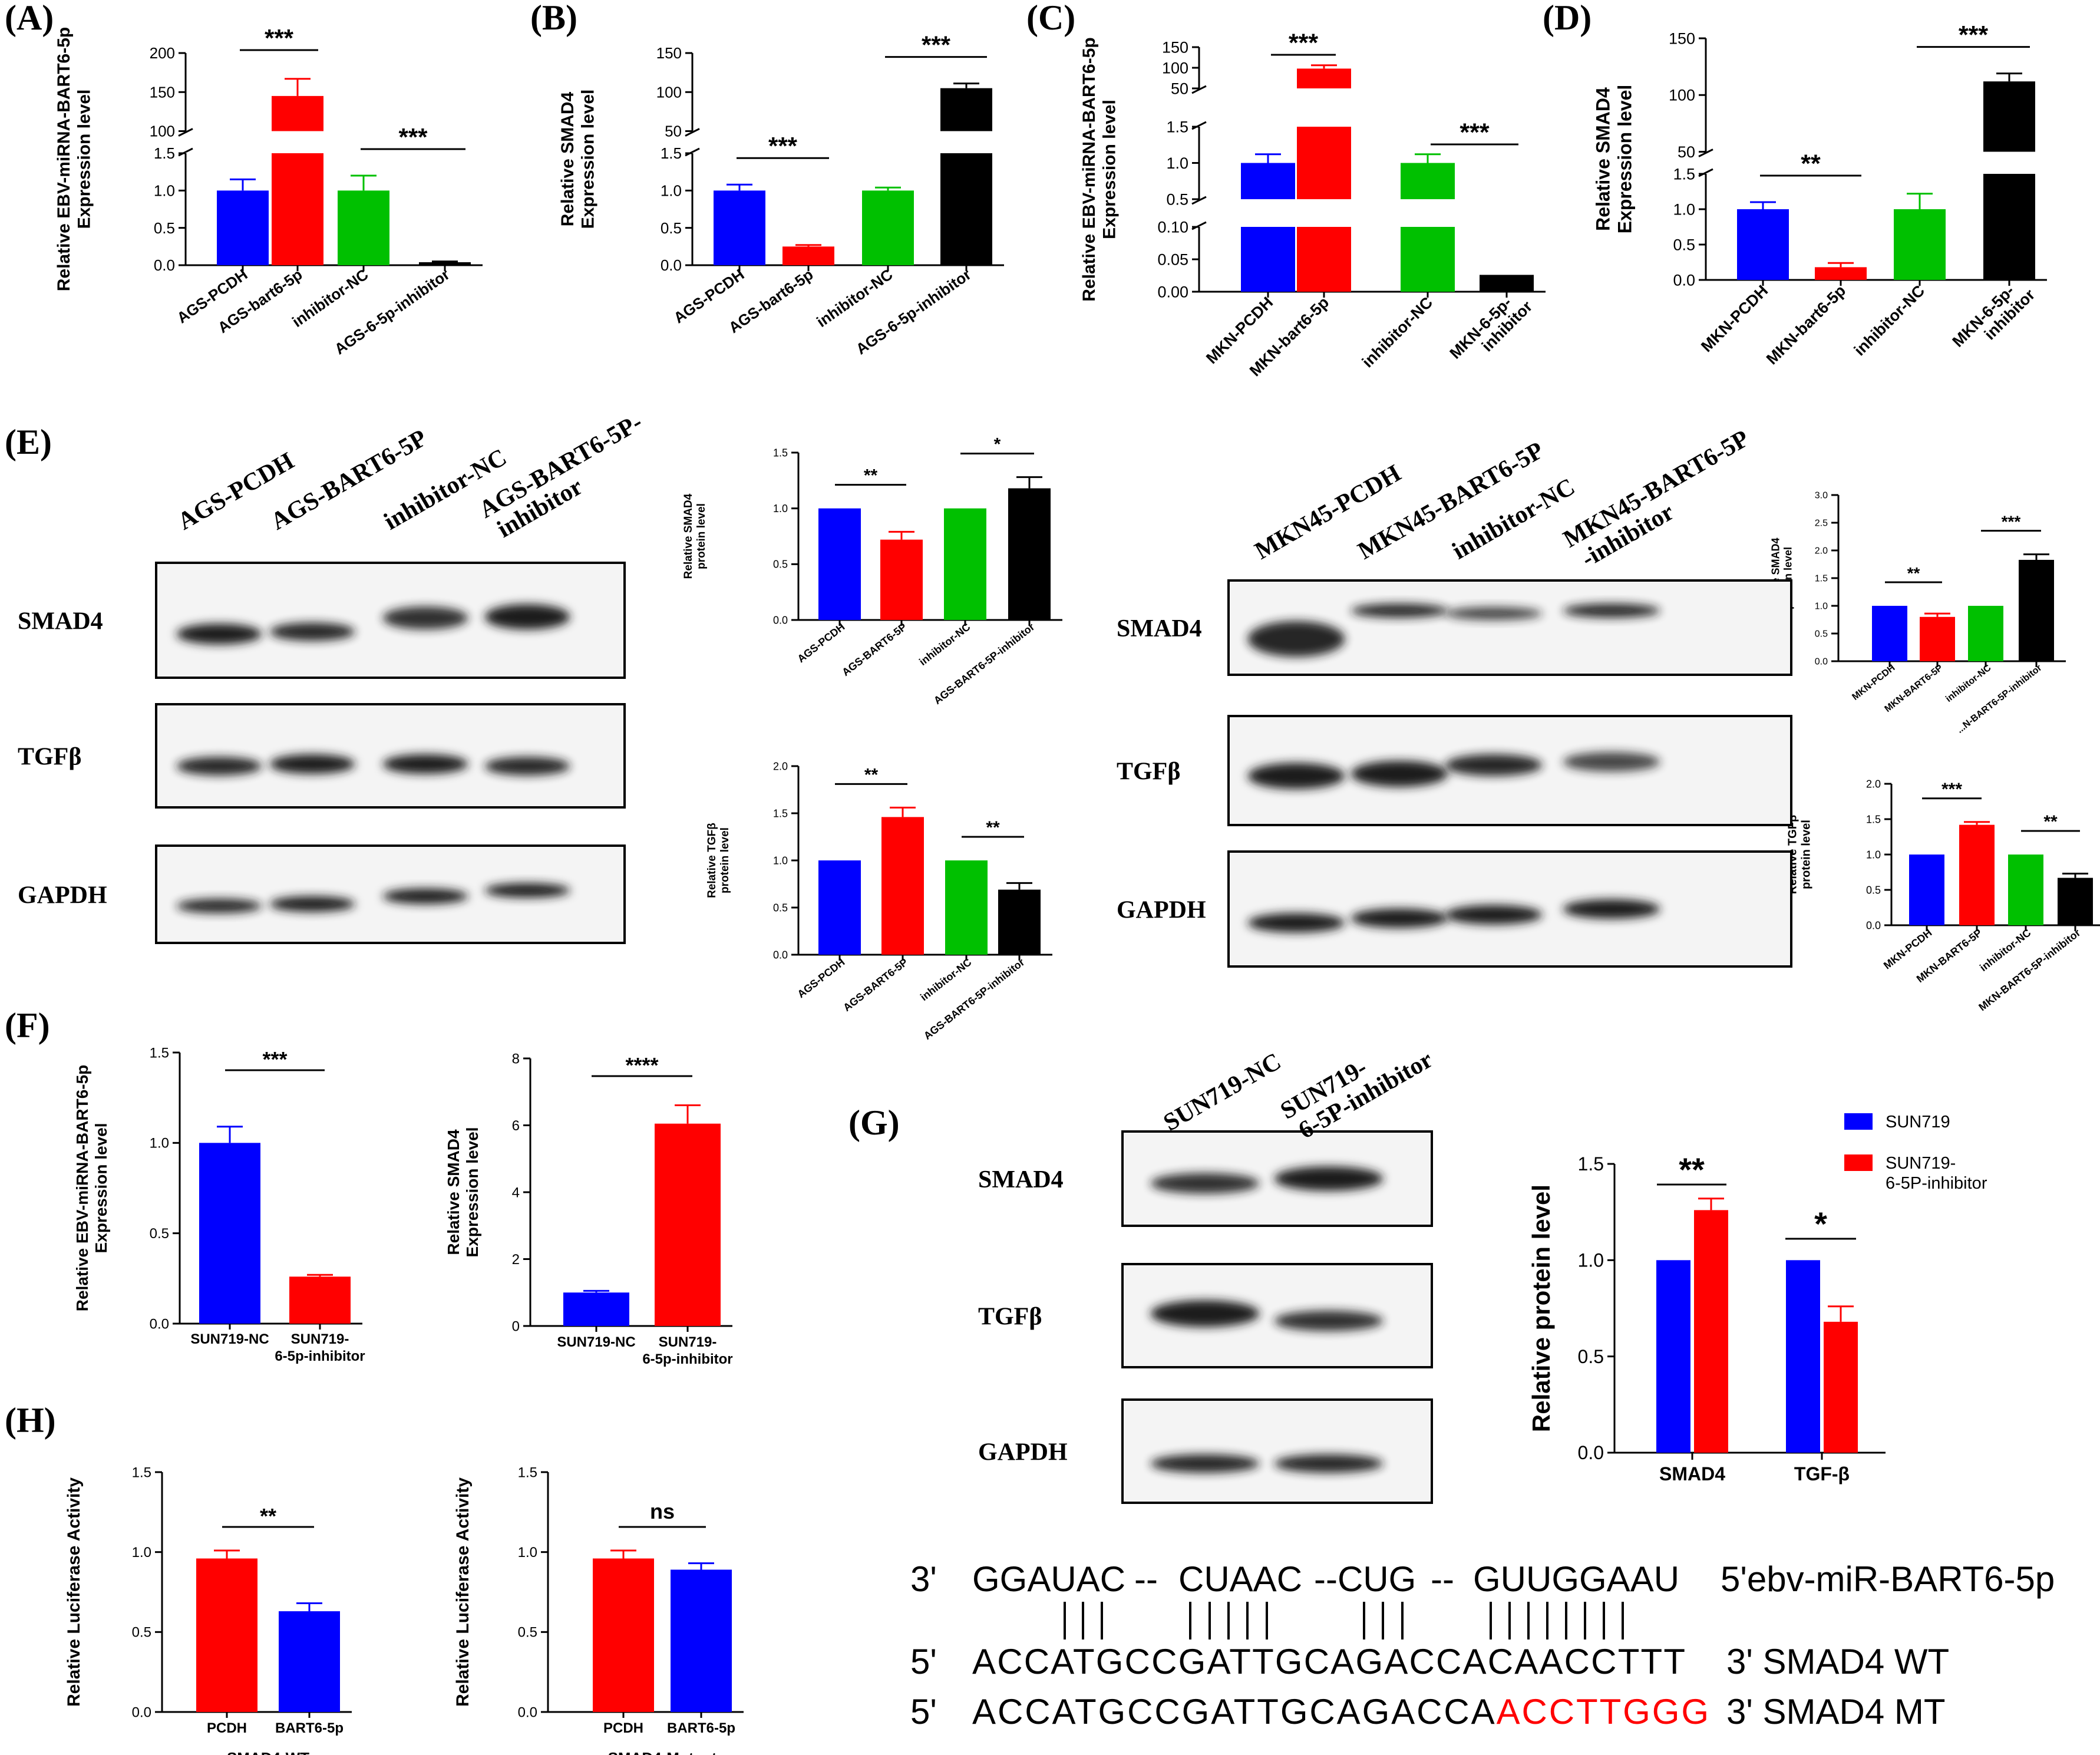 This screenshot has height=1755, width=2100. Describe the element at coordinates (84, 159) in the screenshot. I see `chart-a-ylabel-1: Expression level` at that location.